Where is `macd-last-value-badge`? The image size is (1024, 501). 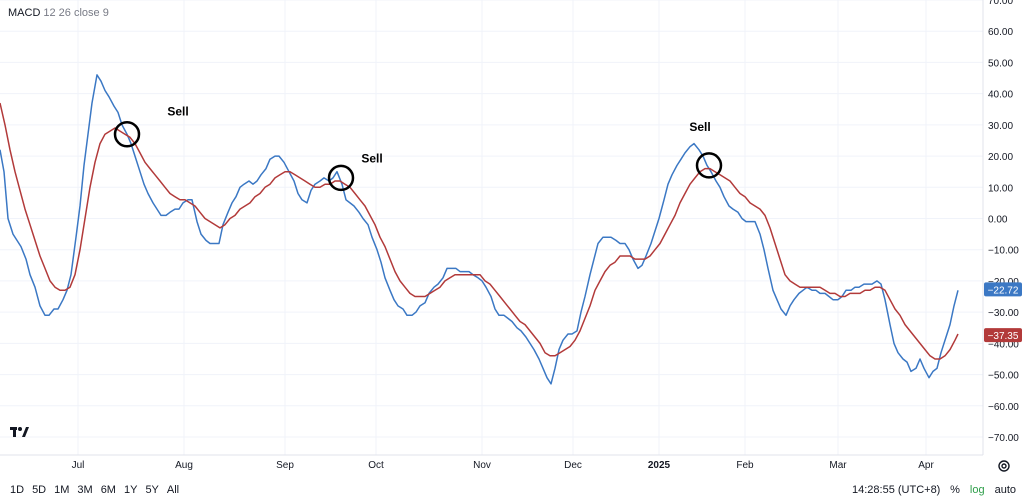 macd-last-value-badge is located at coordinates (1003, 289).